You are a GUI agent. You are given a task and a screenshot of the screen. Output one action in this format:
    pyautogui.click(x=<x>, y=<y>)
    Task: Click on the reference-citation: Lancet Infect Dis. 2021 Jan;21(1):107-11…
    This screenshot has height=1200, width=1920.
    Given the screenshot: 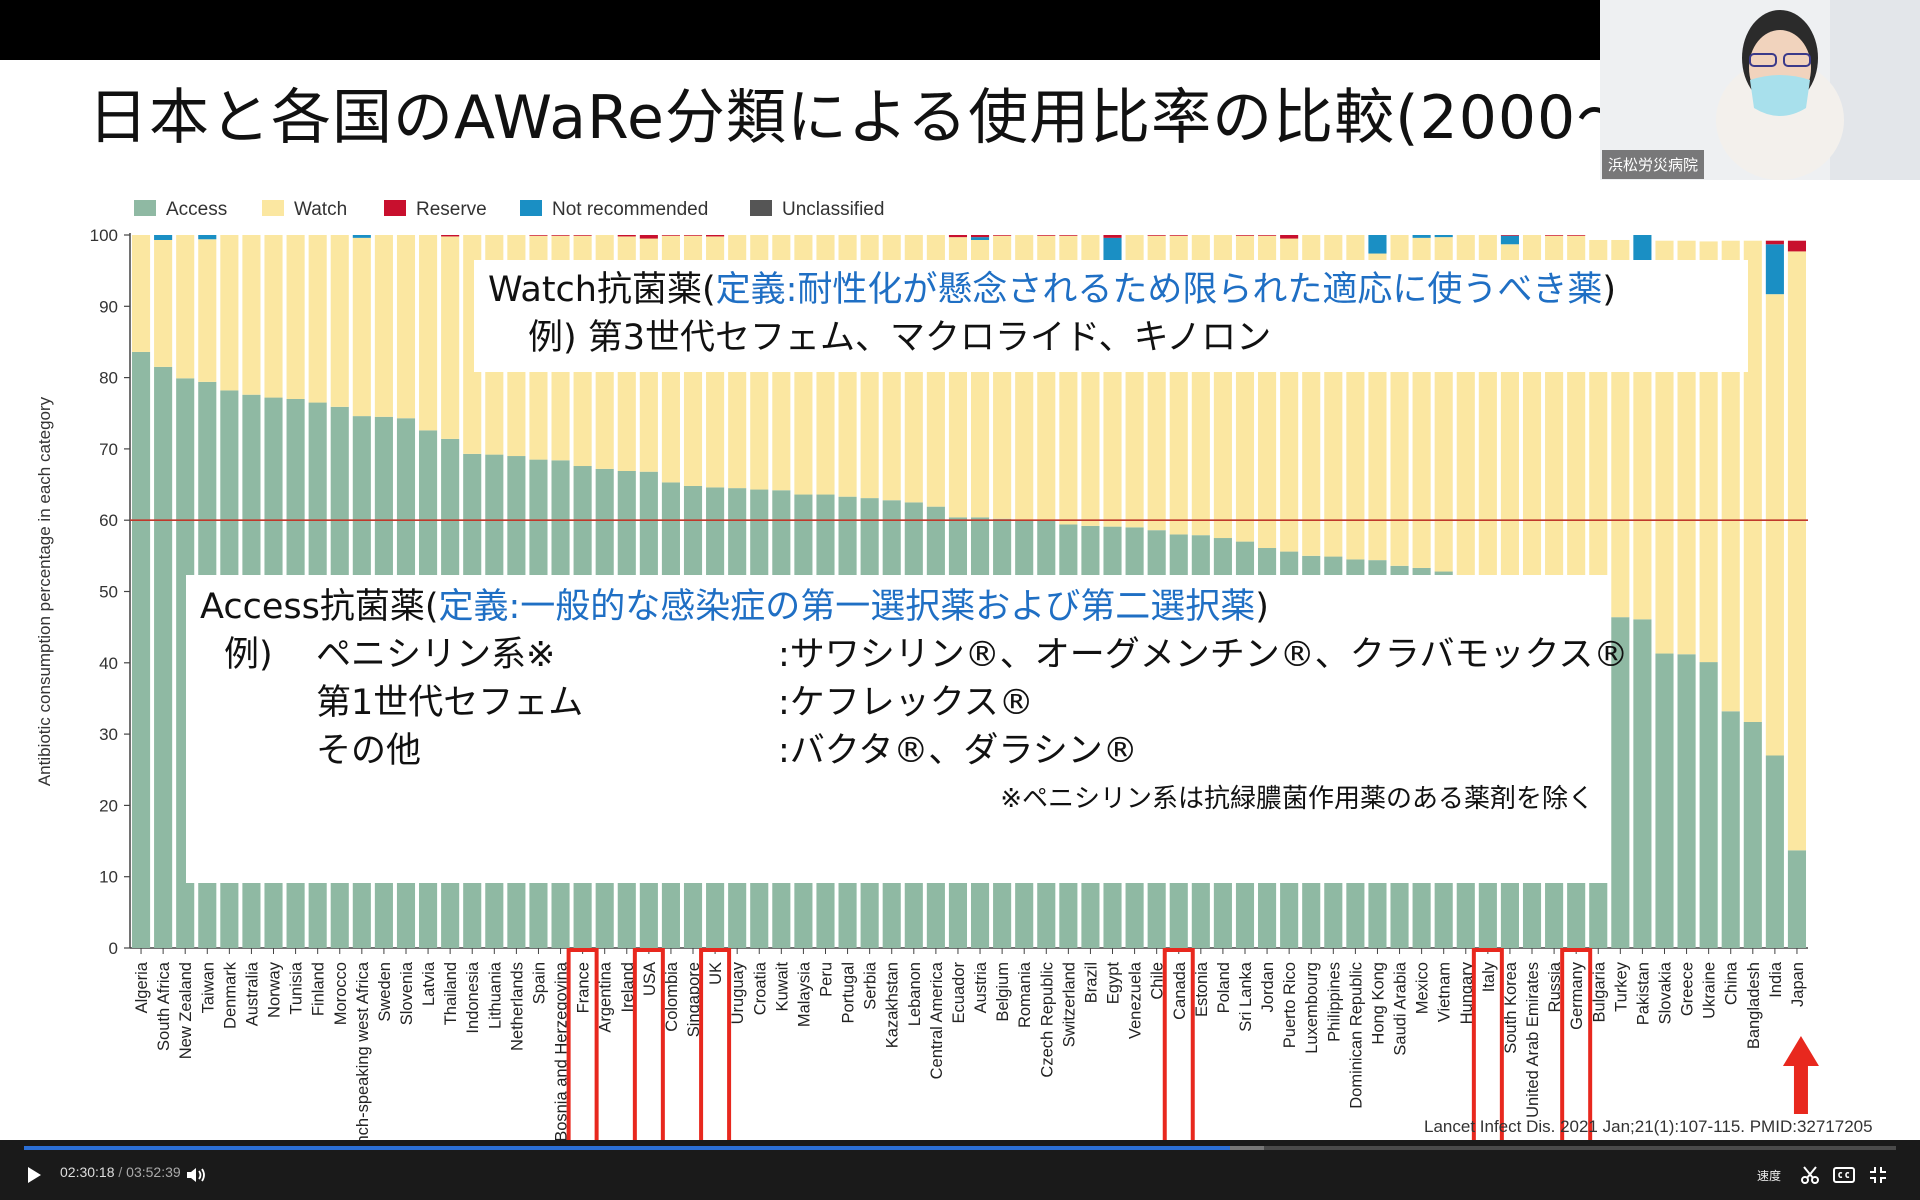 What is the action you would take?
    pyautogui.click(x=1648, y=1126)
    